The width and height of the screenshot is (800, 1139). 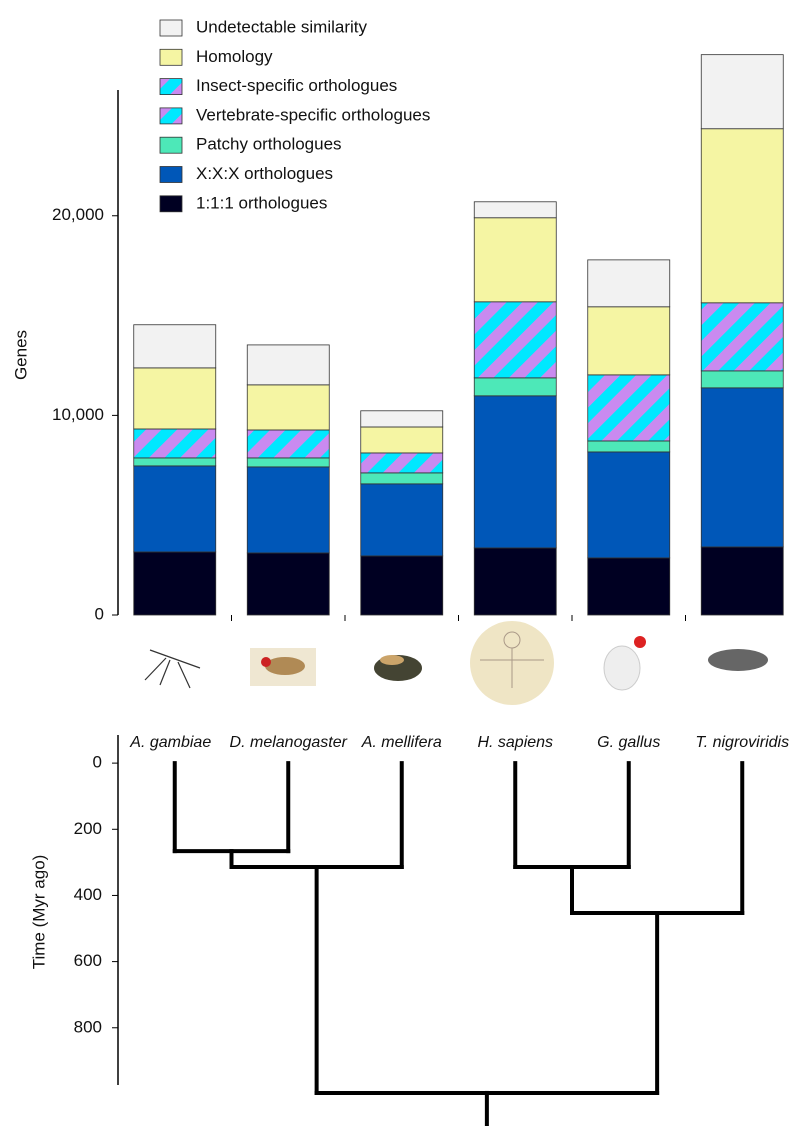 What do you see at coordinates (456, 663) in the screenshot?
I see `animal-icons` at bounding box center [456, 663].